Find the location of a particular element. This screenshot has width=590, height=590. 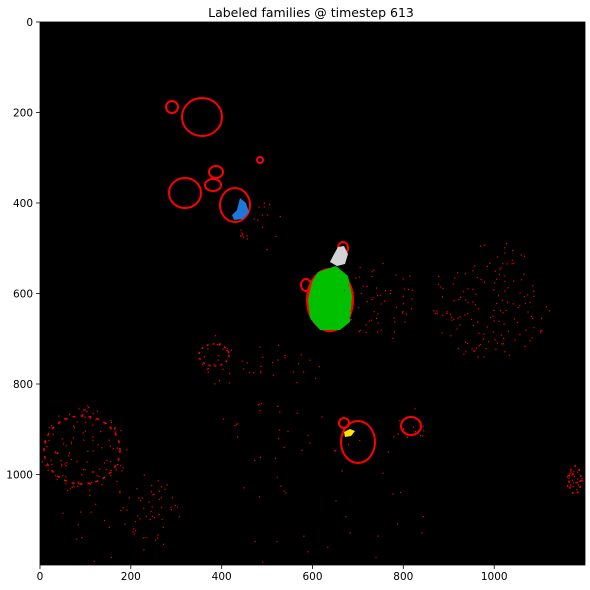

y-tick: 600 is located at coordinates (26, 295).